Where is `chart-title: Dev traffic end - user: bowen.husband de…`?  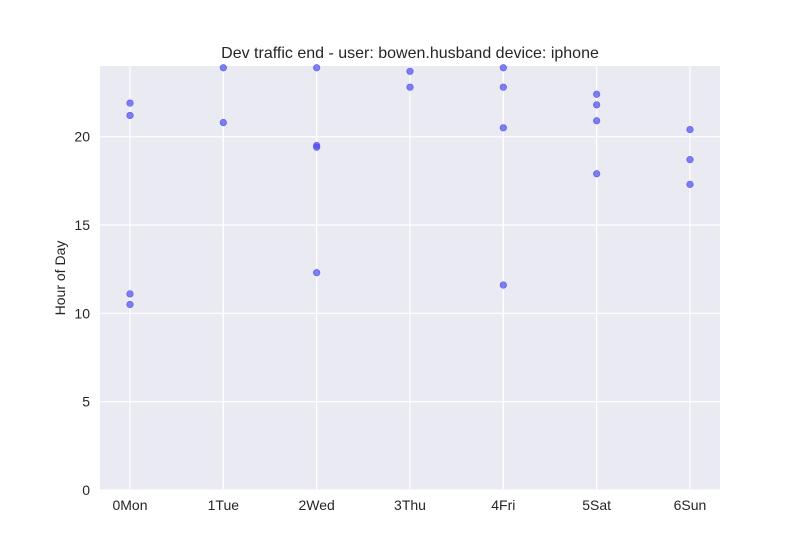
chart-title: Dev traffic end - user: bowen.husband de… is located at coordinates (410, 53).